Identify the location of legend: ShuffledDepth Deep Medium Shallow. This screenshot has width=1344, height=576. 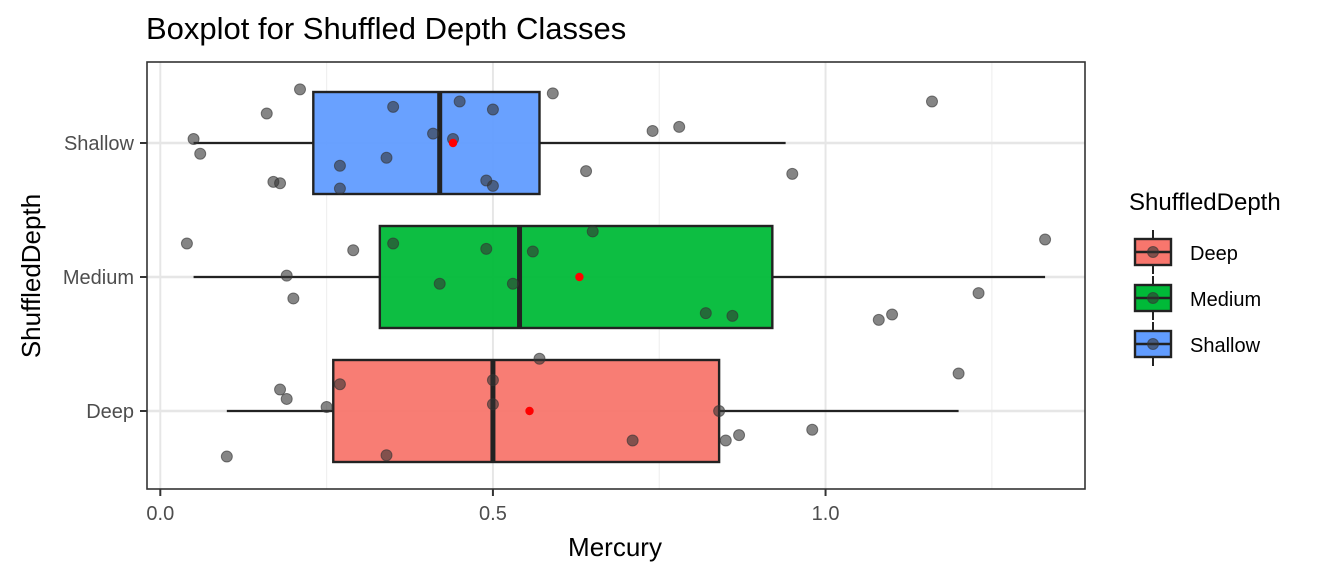
(1205, 277).